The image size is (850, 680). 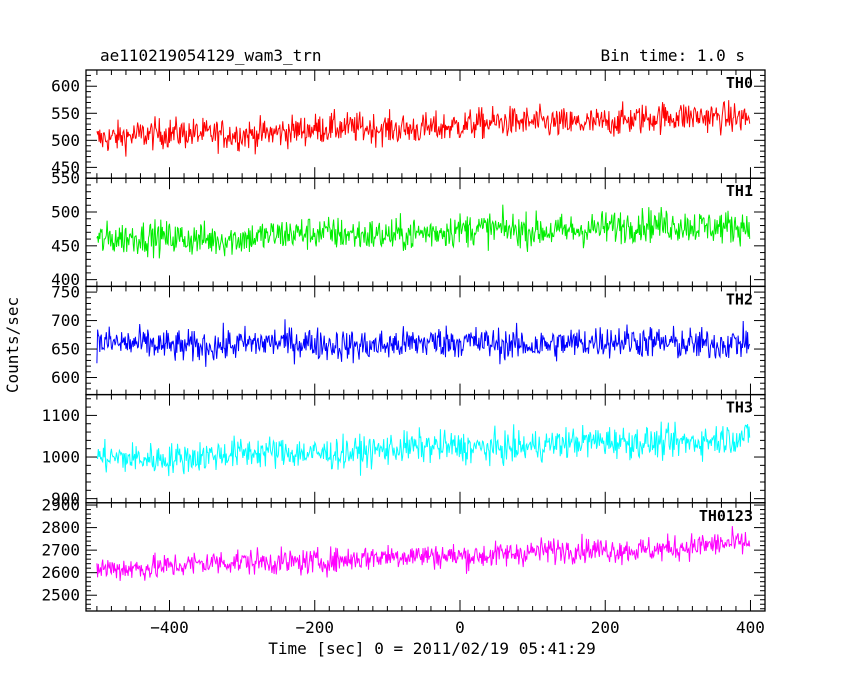 I want to click on panel-frame-th0123, so click(x=425, y=557).